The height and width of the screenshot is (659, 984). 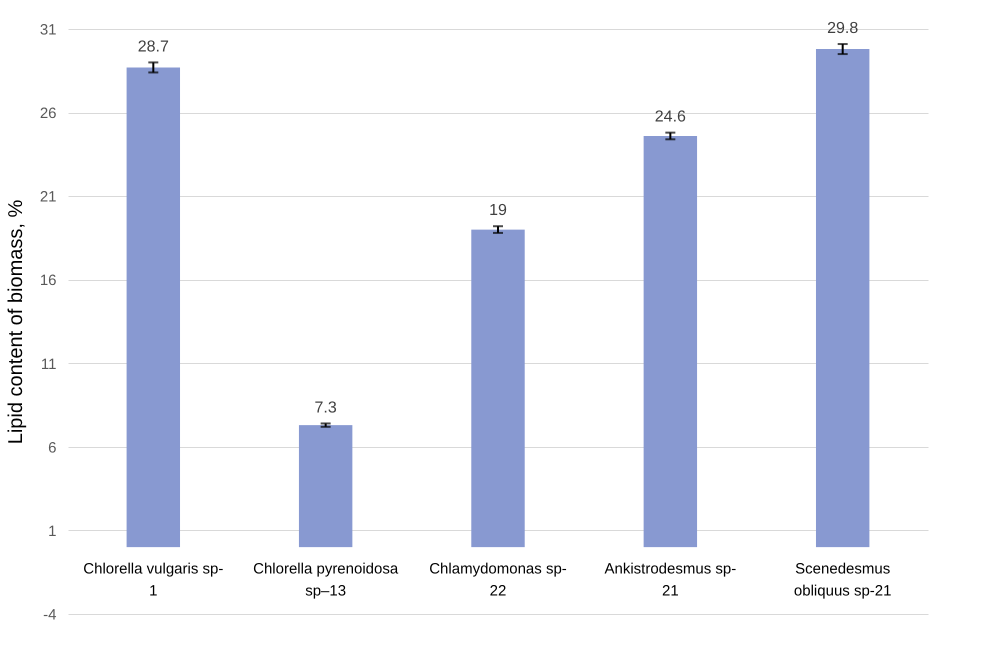 I want to click on x-tick-label: Chlorella pyrenoidosa sp–13, so click(x=326, y=580).